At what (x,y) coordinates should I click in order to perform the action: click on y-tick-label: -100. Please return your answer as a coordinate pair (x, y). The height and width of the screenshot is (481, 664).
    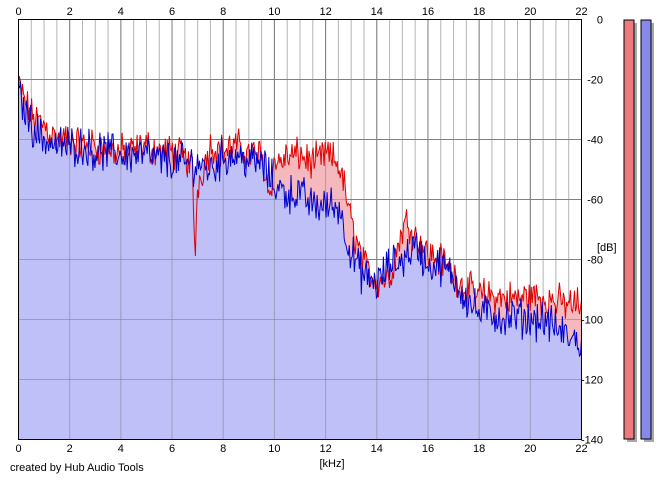
    Looking at the image, I should click on (592, 321).